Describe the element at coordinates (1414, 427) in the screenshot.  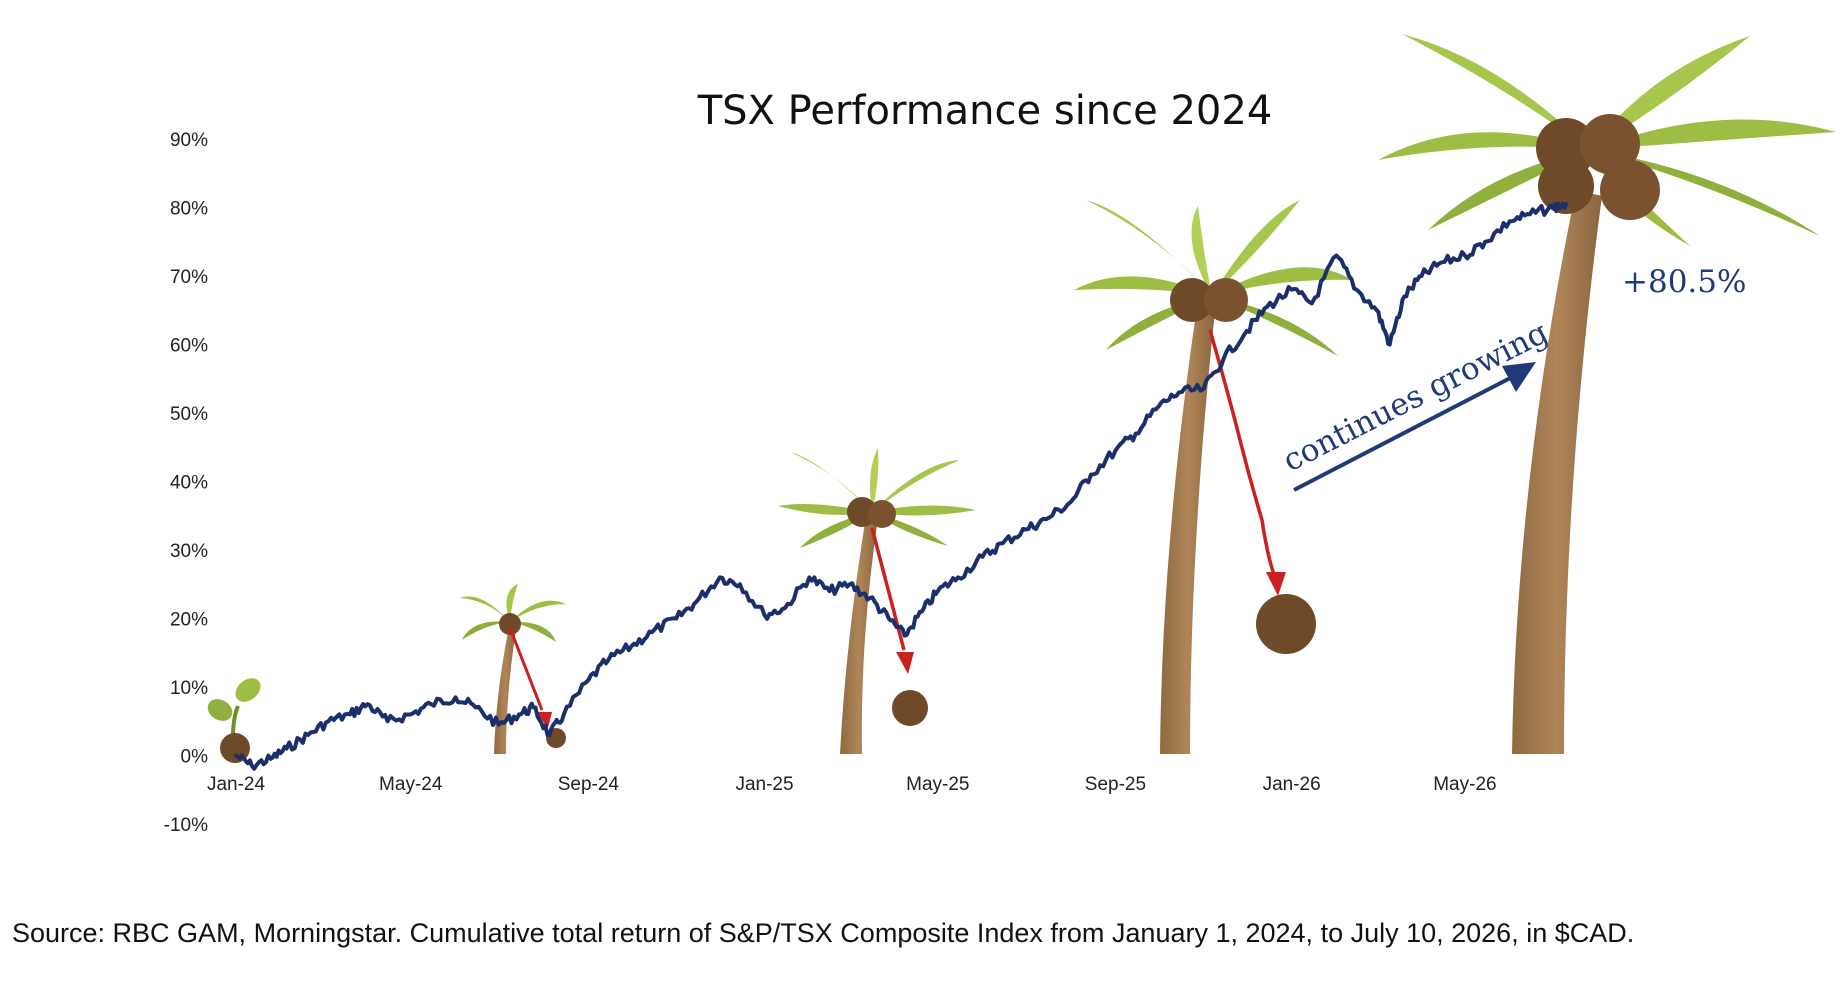
I see `growth-arrow` at that location.